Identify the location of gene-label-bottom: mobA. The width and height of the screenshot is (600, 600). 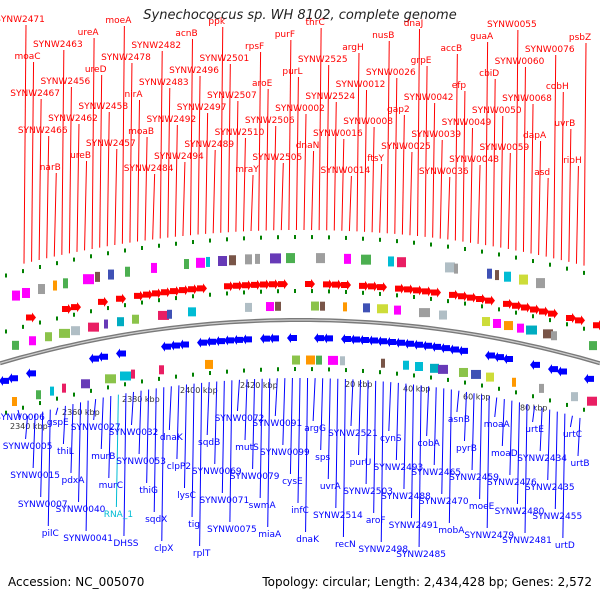
(451, 531).